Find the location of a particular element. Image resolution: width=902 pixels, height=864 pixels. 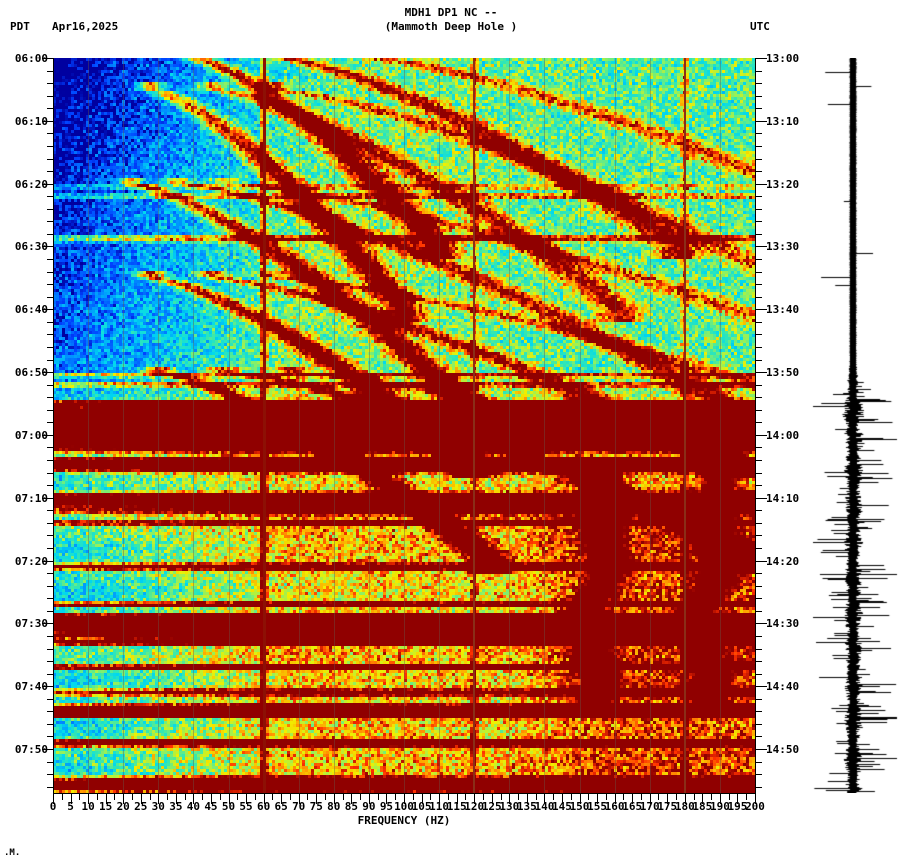

x-axis-label: 195 is located at coordinates (737, 806).